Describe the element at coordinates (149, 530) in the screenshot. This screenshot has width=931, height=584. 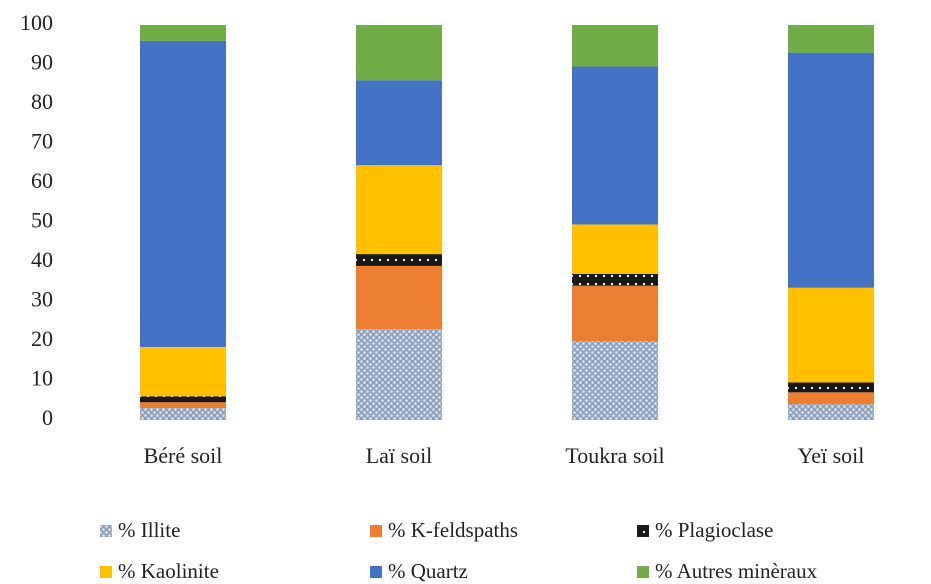
I see `legend-label: % Illite` at that location.